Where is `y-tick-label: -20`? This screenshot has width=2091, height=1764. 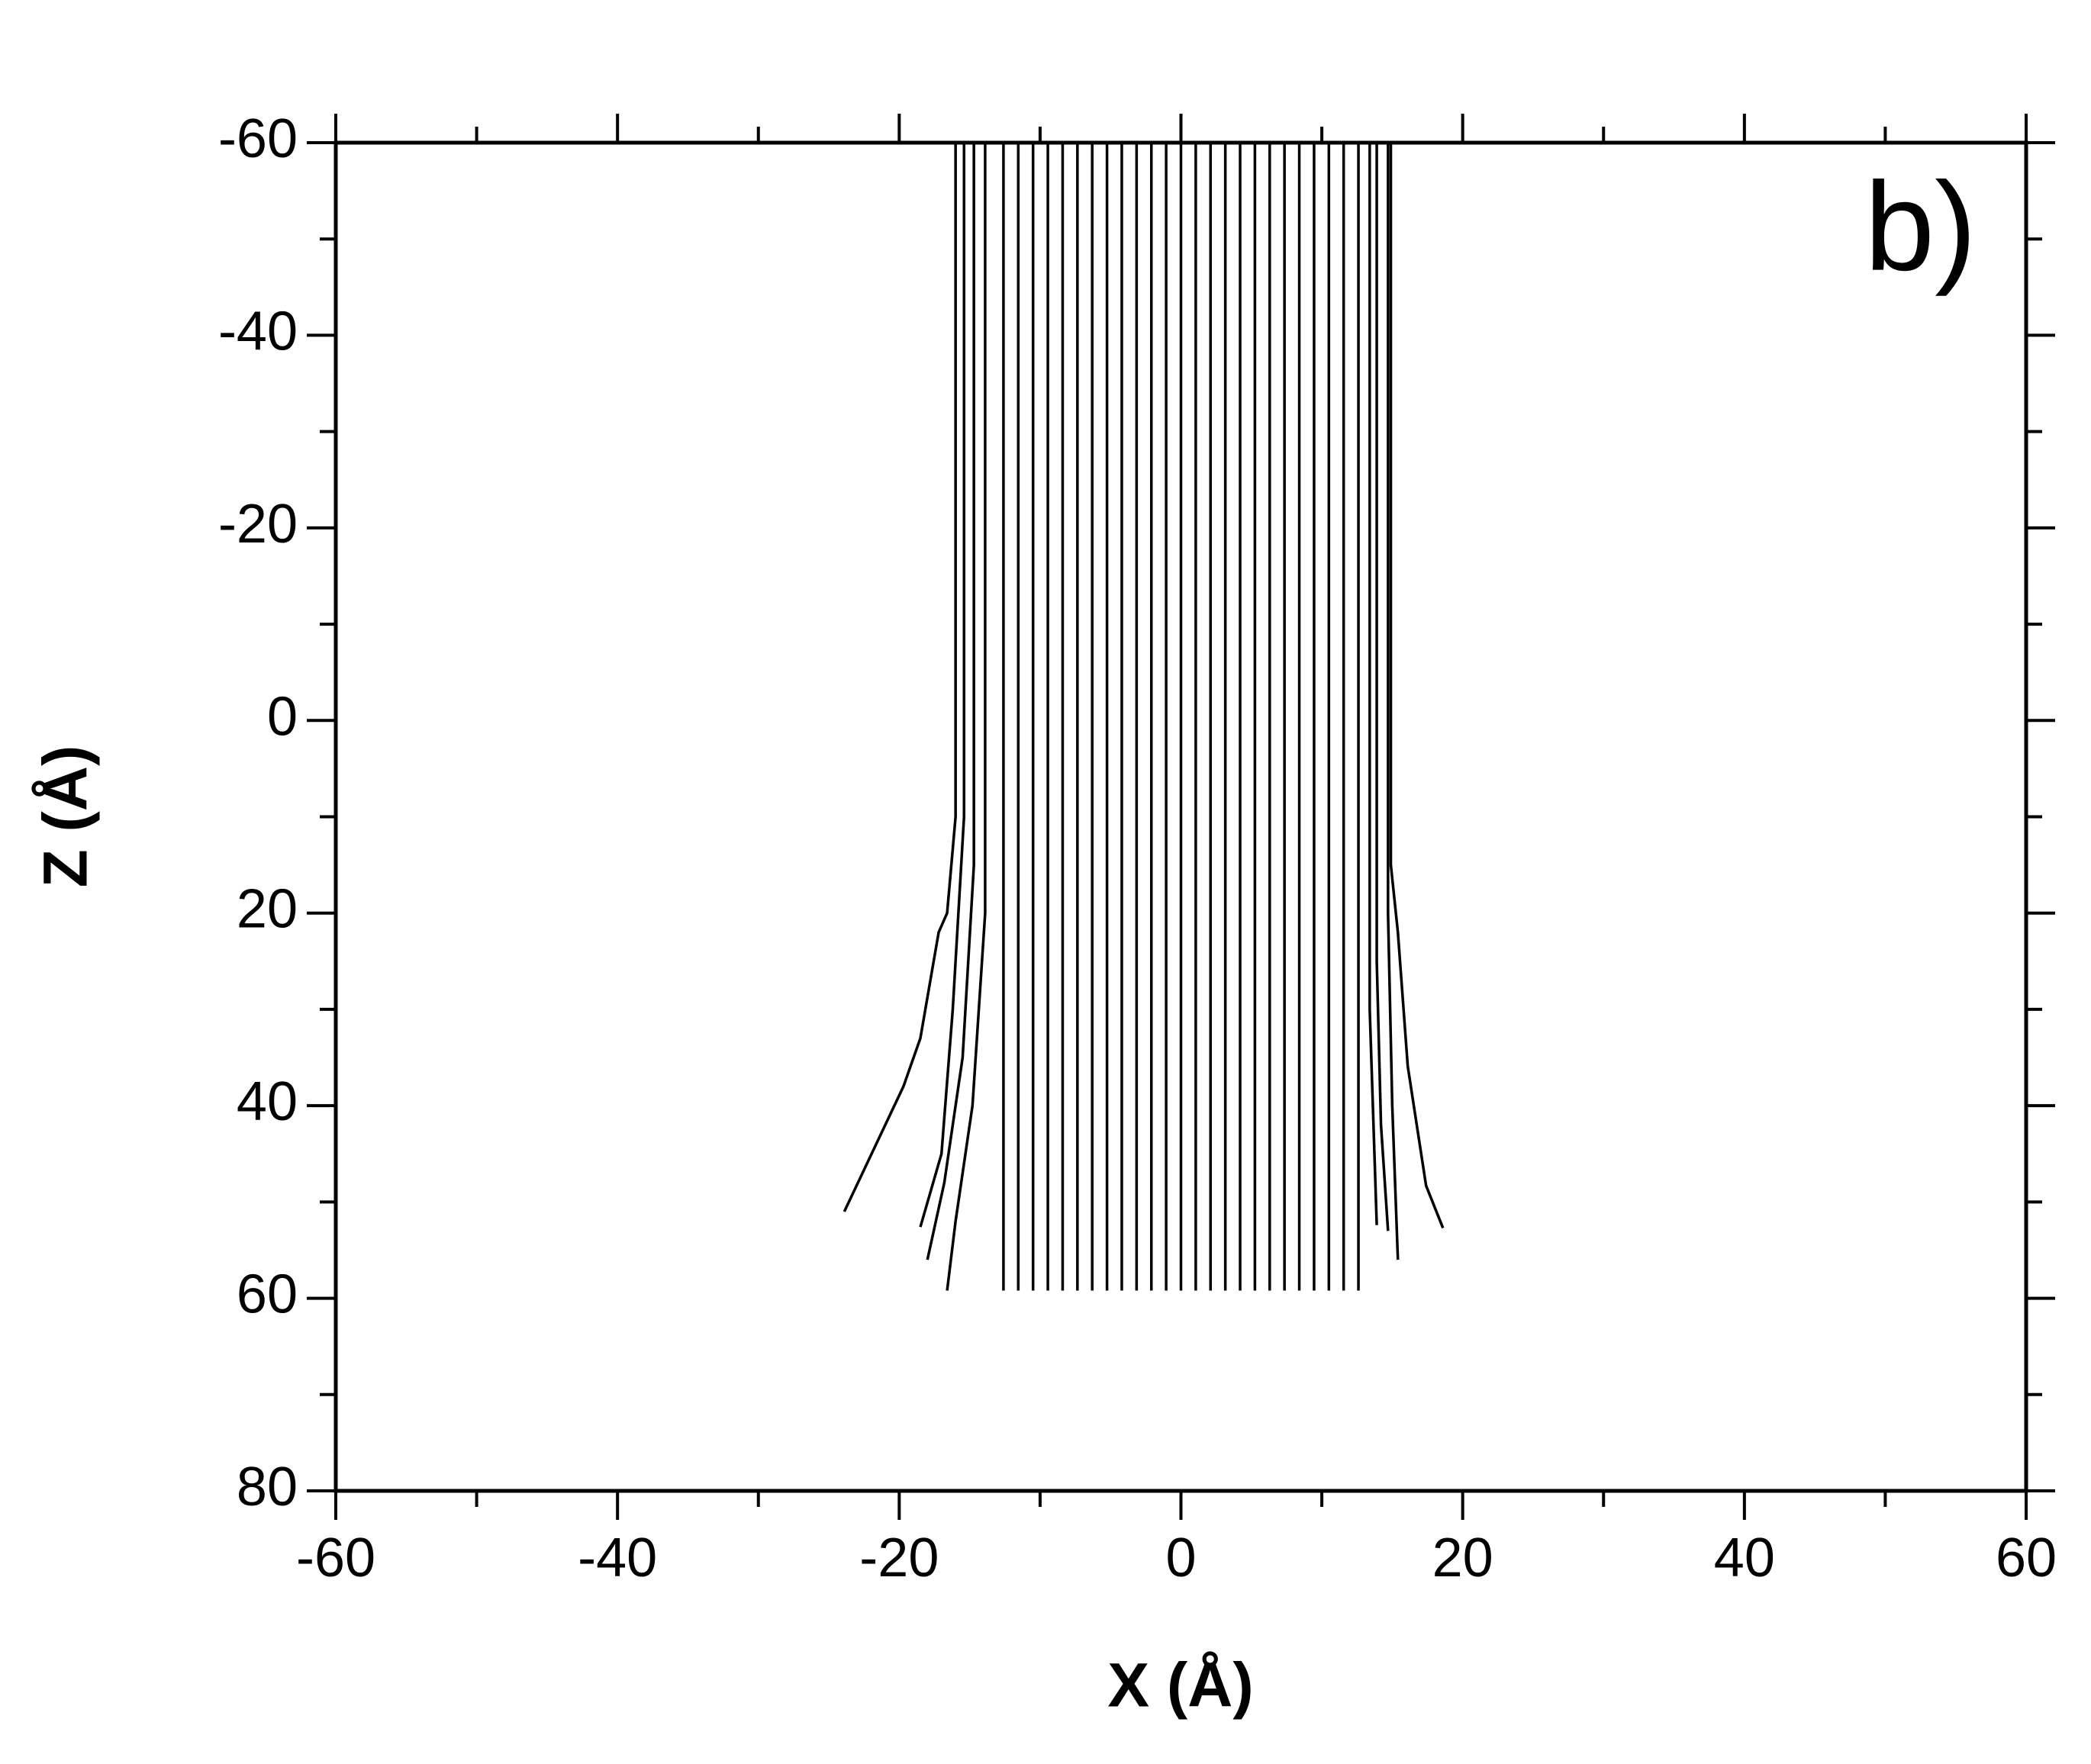
y-tick-label: -20 is located at coordinates (258, 524).